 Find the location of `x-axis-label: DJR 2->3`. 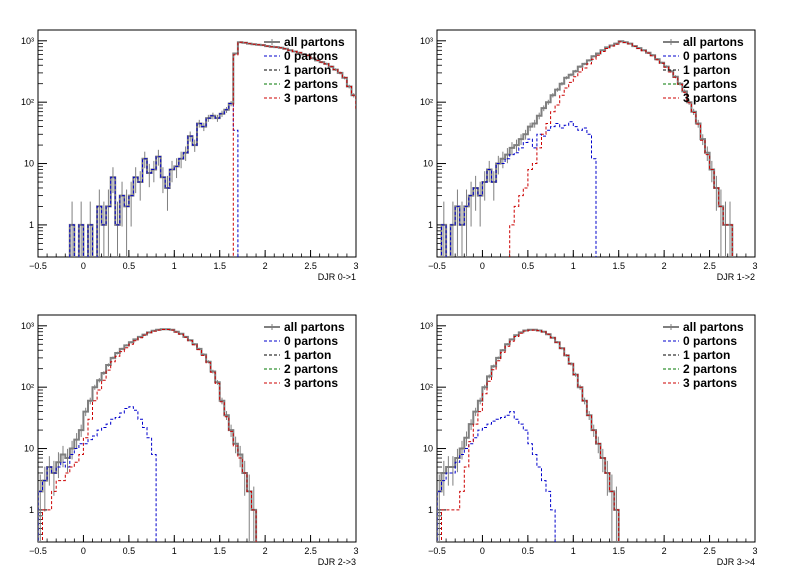

x-axis-label: DJR 2->3 is located at coordinates (337, 562).